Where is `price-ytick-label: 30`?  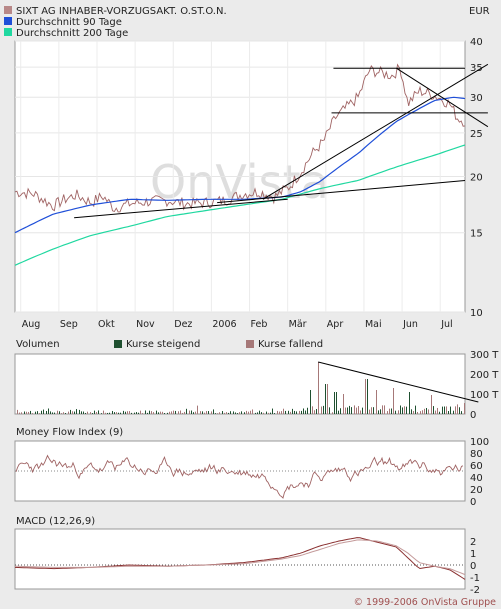 price-ytick-label: 30 is located at coordinates (476, 98).